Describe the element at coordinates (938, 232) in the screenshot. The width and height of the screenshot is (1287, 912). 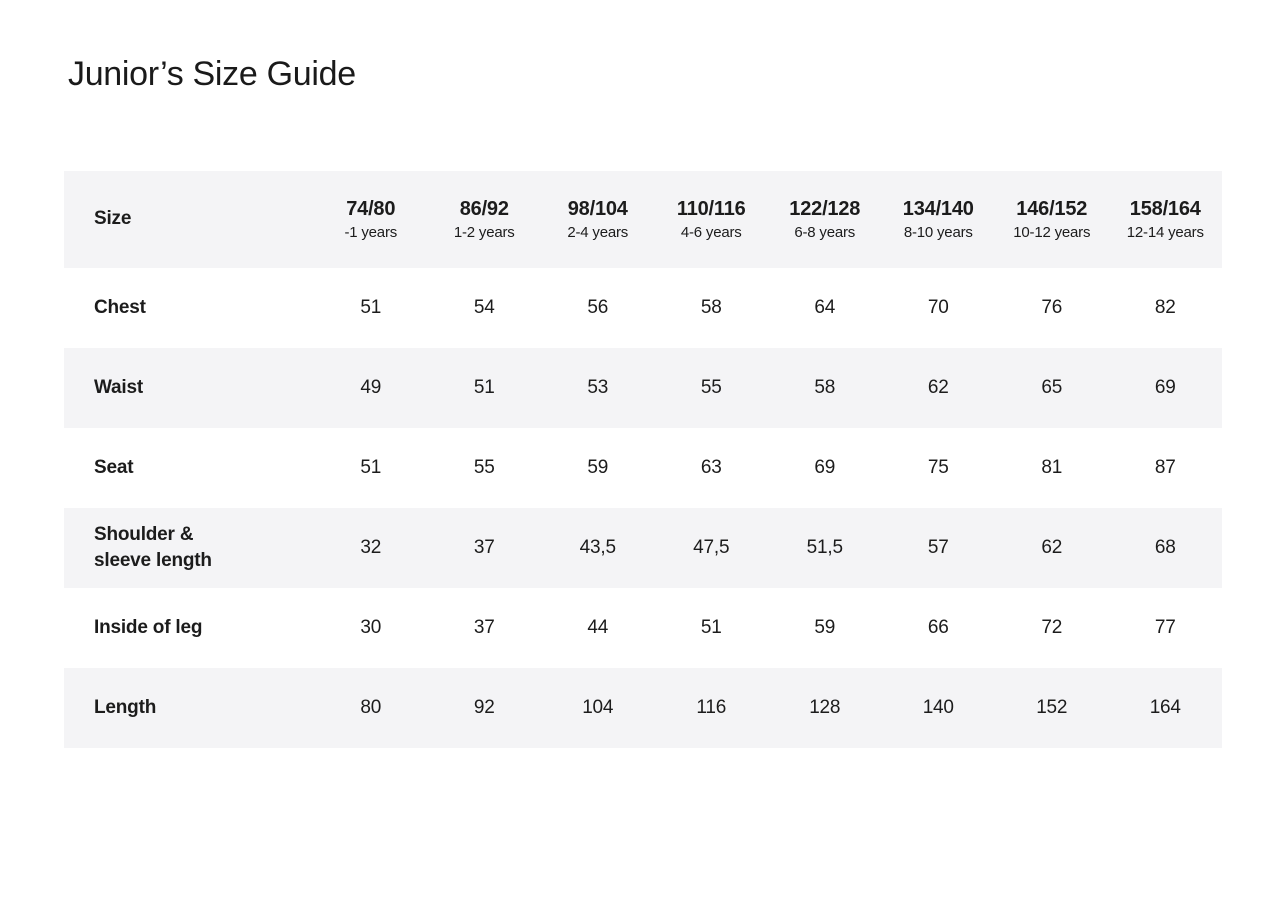
I see `age-range-label: 8-10 years` at that location.